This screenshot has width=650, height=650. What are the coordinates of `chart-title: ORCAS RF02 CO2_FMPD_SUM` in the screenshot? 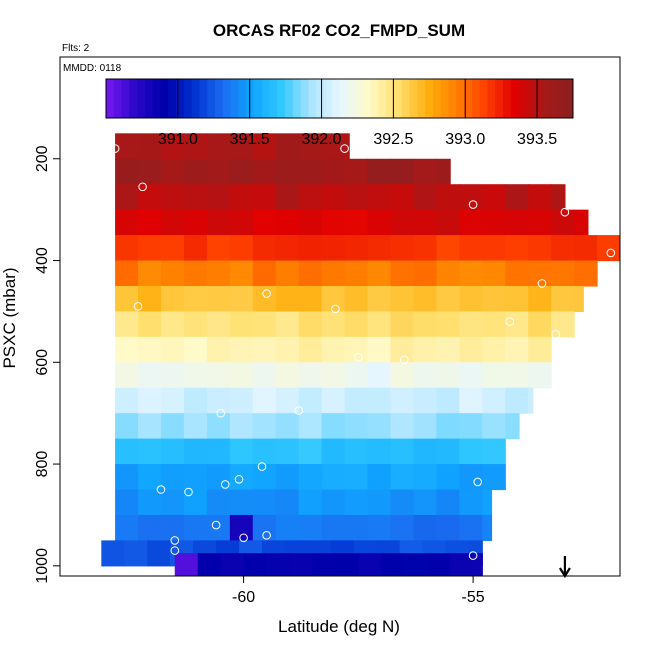 It's located at (339, 30).